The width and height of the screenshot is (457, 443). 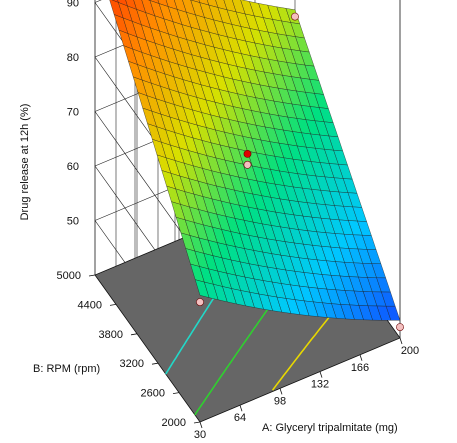 What do you see at coordinates (66, 369) in the screenshot?
I see `y-axis-label: B: RPM (rpm)` at bounding box center [66, 369].